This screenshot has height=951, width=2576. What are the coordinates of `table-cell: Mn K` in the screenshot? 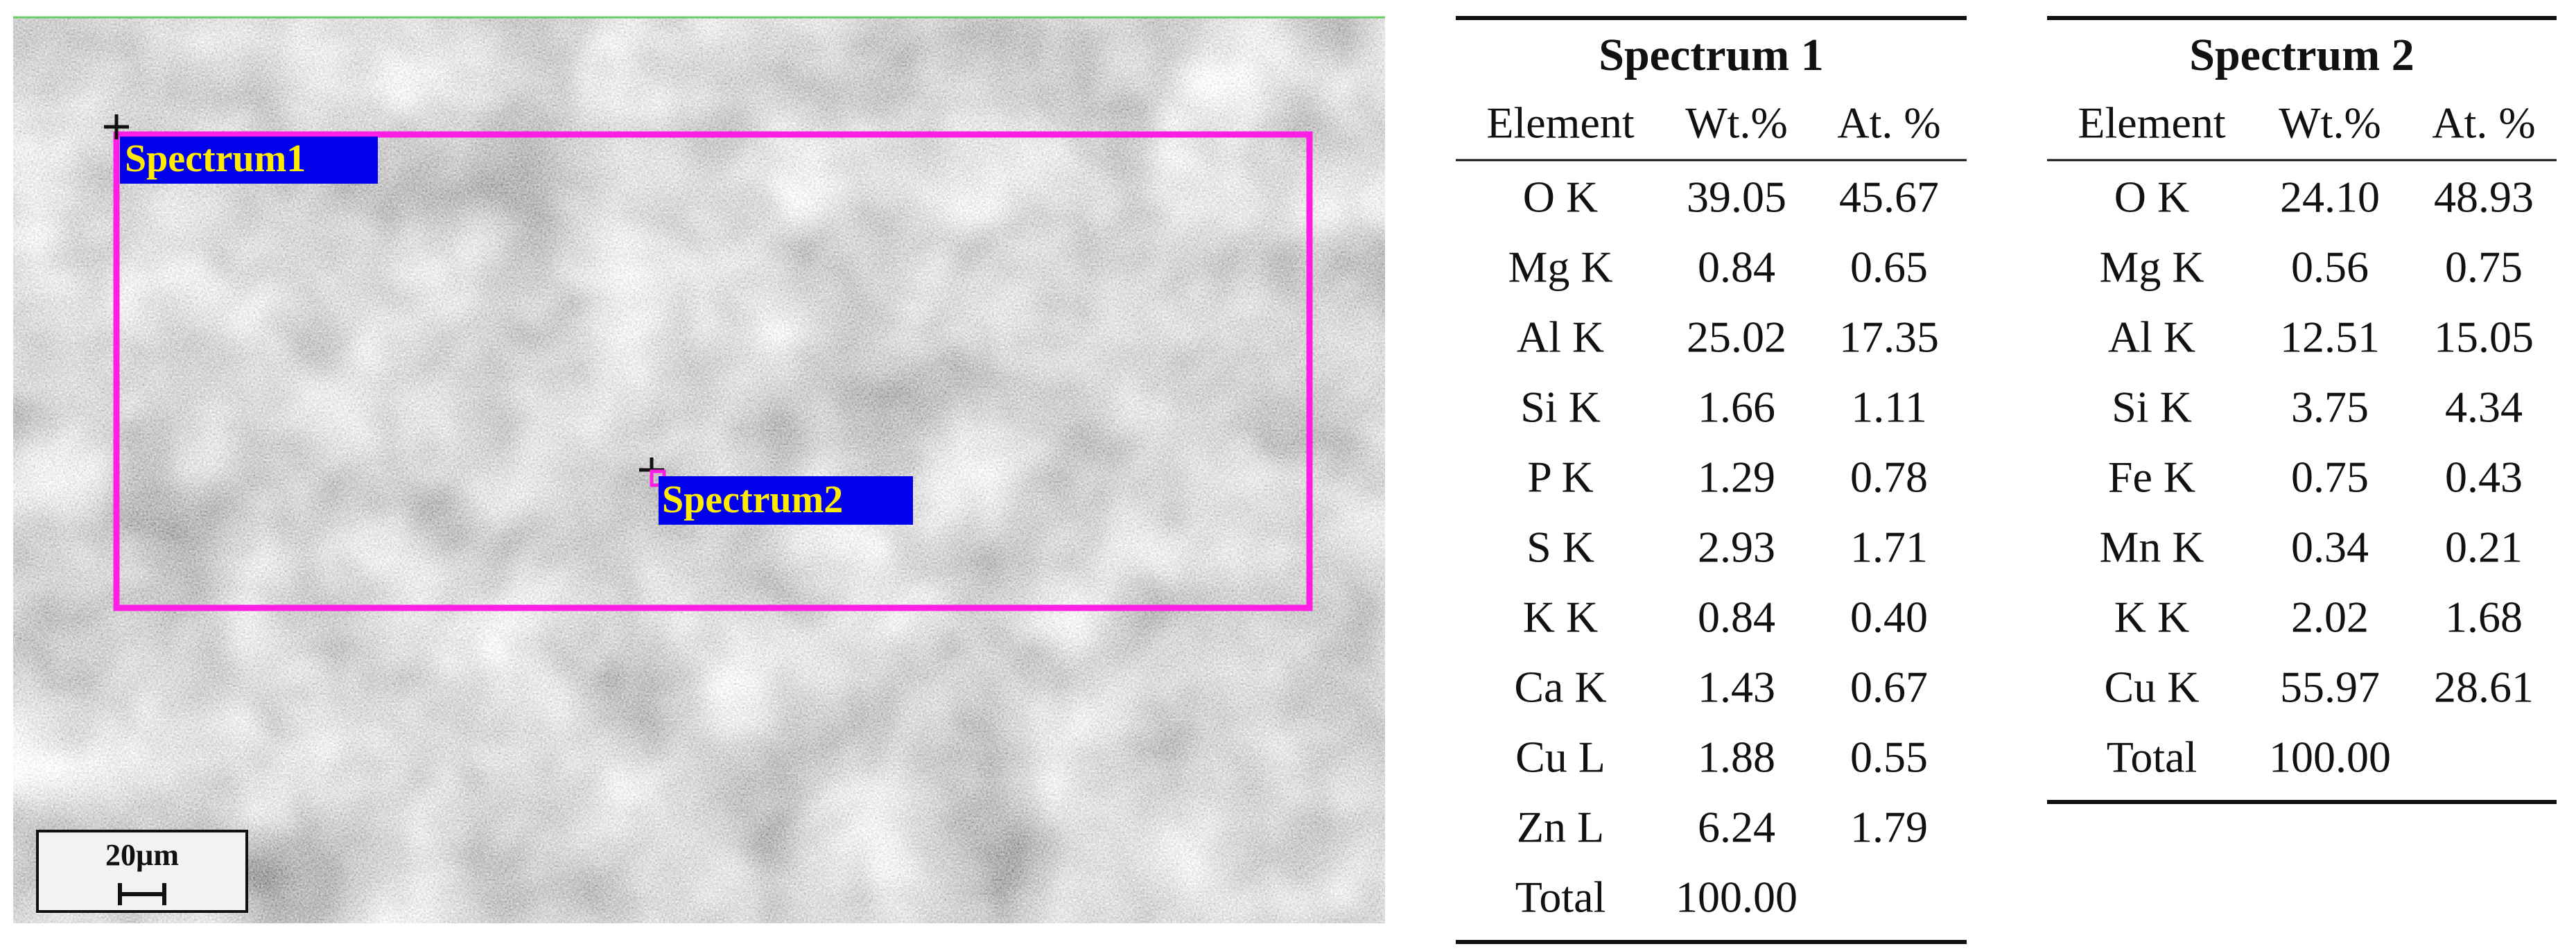 It's located at (2151, 547).